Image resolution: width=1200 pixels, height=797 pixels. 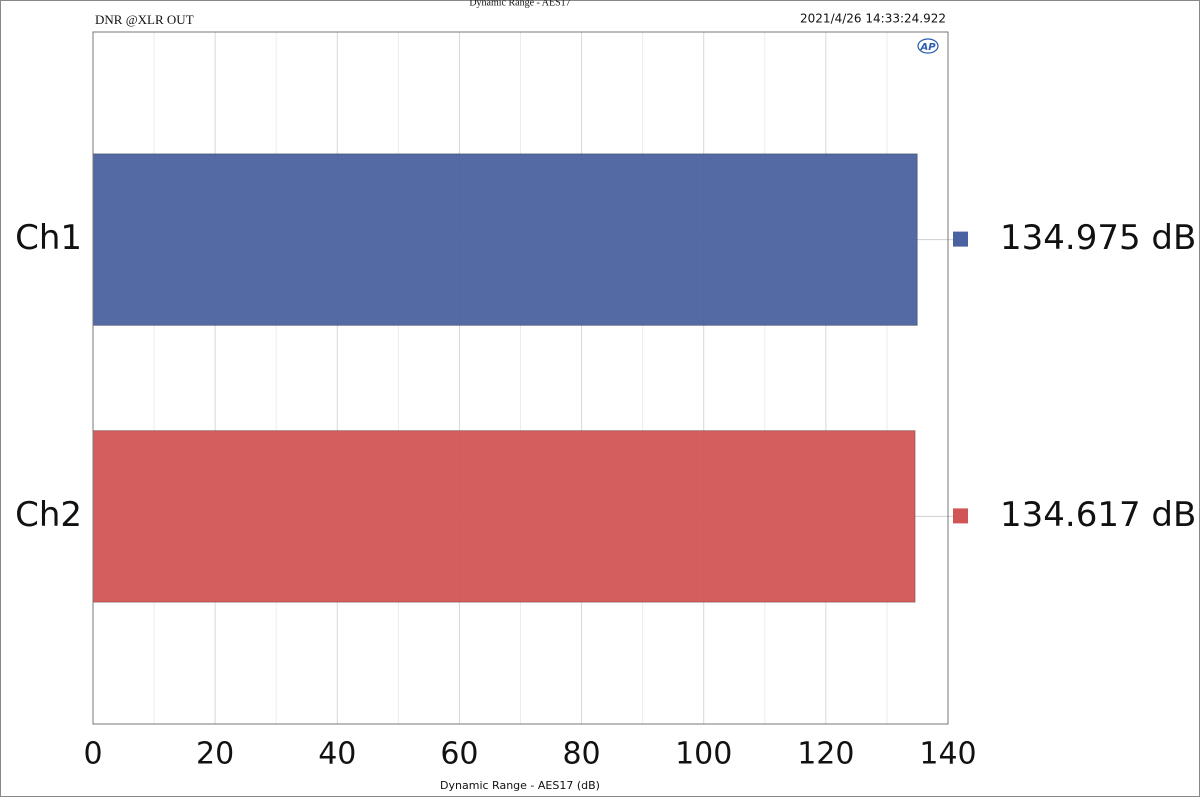 What do you see at coordinates (520, 785) in the screenshot?
I see `x-axis-label: Dynamic Range - AES17 (dB)` at bounding box center [520, 785].